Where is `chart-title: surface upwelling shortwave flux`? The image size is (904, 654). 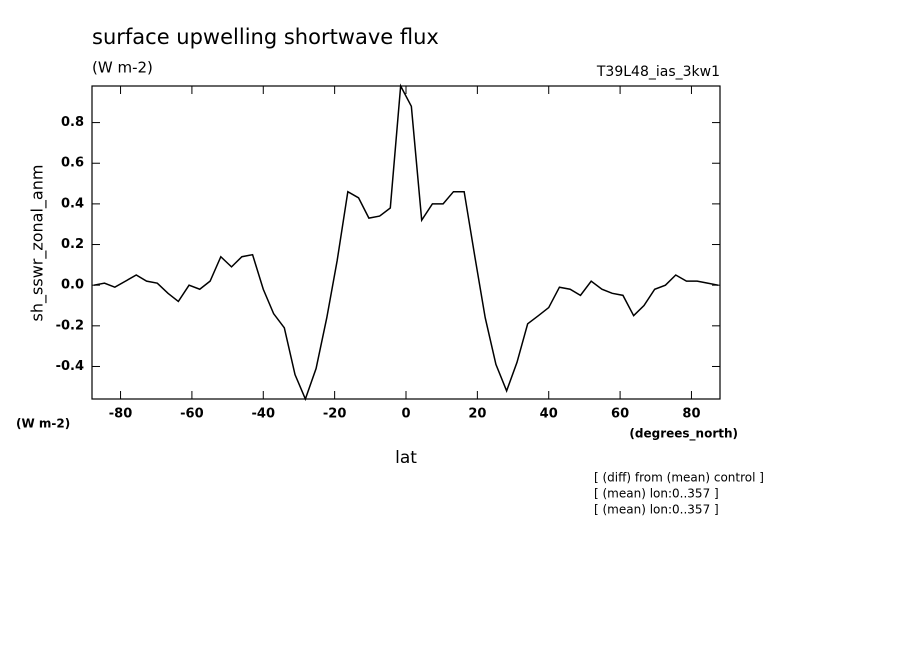 chart-title: surface upwelling shortwave flux is located at coordinates (265, 37).